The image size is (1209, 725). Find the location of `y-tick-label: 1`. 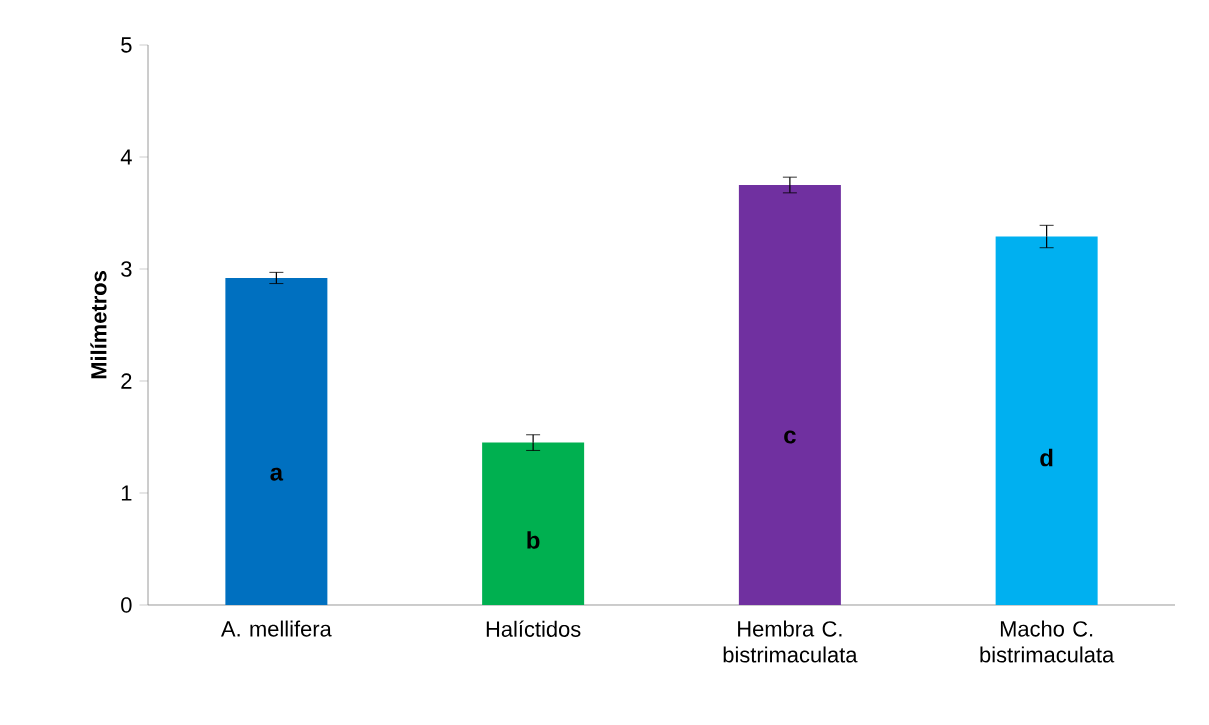

y-tick-label: 1 is located at coordinates (126, 493).